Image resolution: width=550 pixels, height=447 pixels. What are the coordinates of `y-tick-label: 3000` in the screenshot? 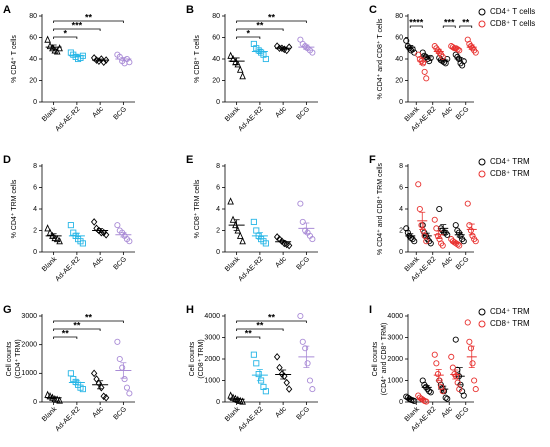 It's located at (395, 337).